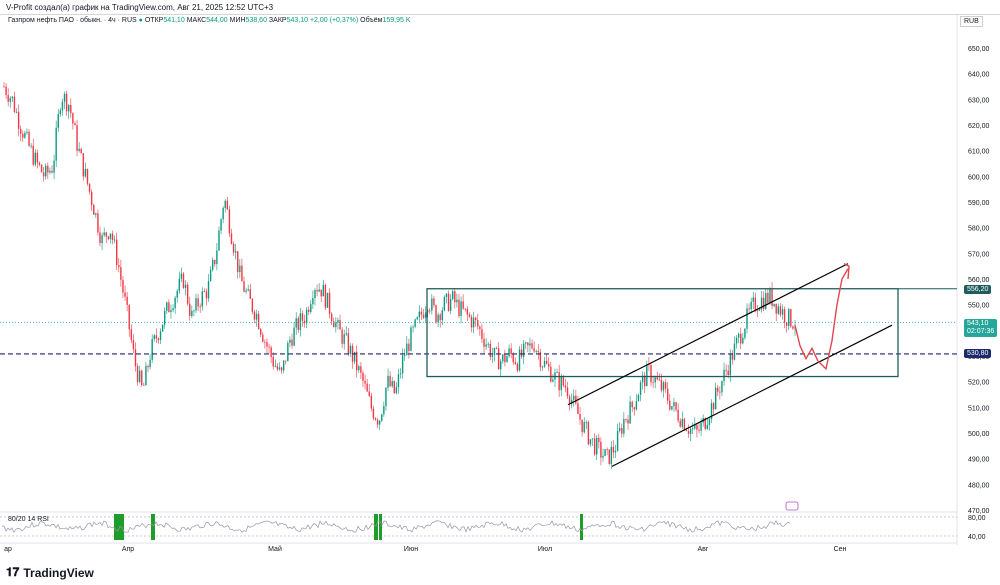 Image resolution: width=1000 pixels, height=585 pixels. I want to click on channel-lower-line, so click(752, 395).